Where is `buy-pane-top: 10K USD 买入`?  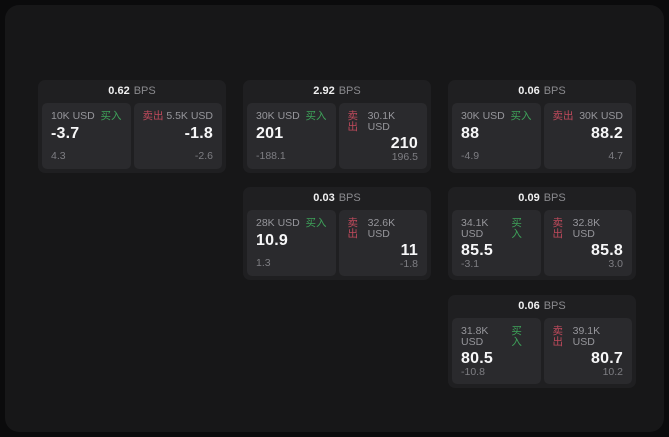 buy-pane-top: 10K USD 买入 is located at coordinates (86, 116).